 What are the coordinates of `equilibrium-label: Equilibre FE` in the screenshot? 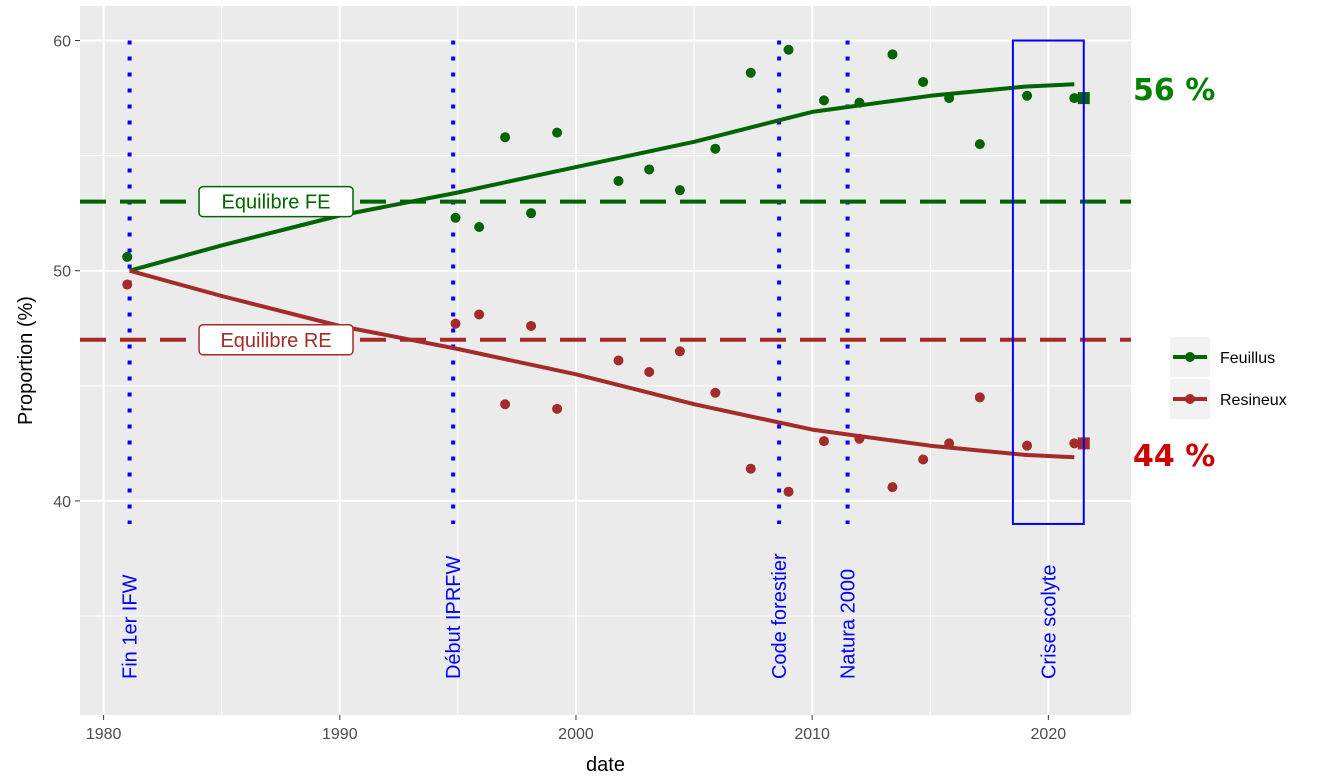 It's located at (276, 203).